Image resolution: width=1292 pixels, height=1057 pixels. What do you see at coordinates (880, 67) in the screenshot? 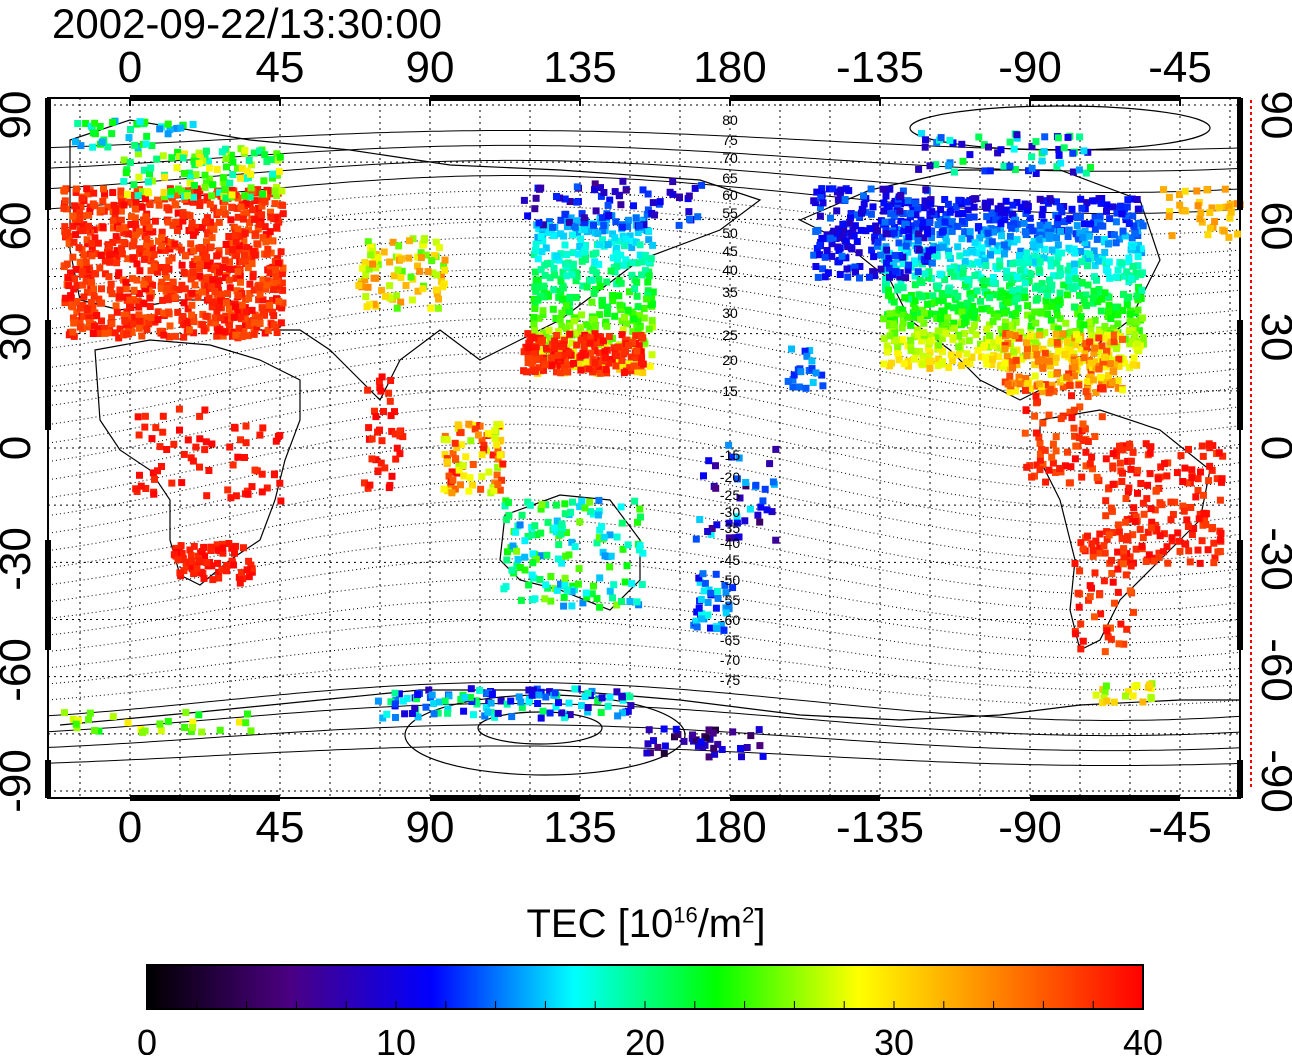
I see `lon-tick-label-top: -135` at bounding box center [880, 67].